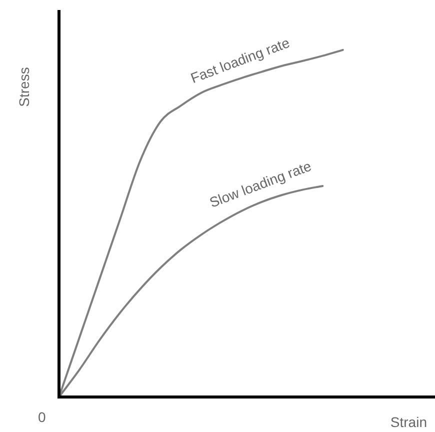 This screenshot has height=432, width=435. I want to click on text: Slow loading rate, so click(260, 184).